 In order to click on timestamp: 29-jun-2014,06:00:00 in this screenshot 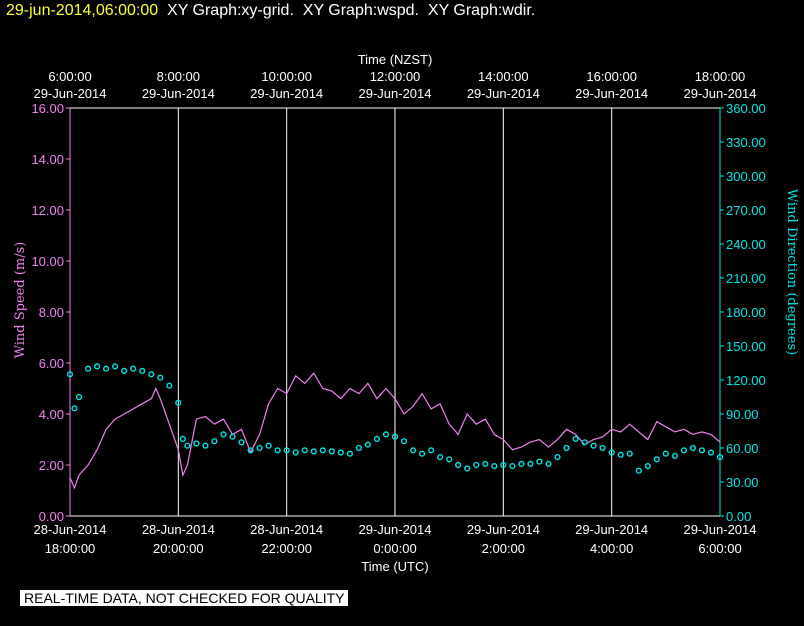, I will do `click(82, 10)`.